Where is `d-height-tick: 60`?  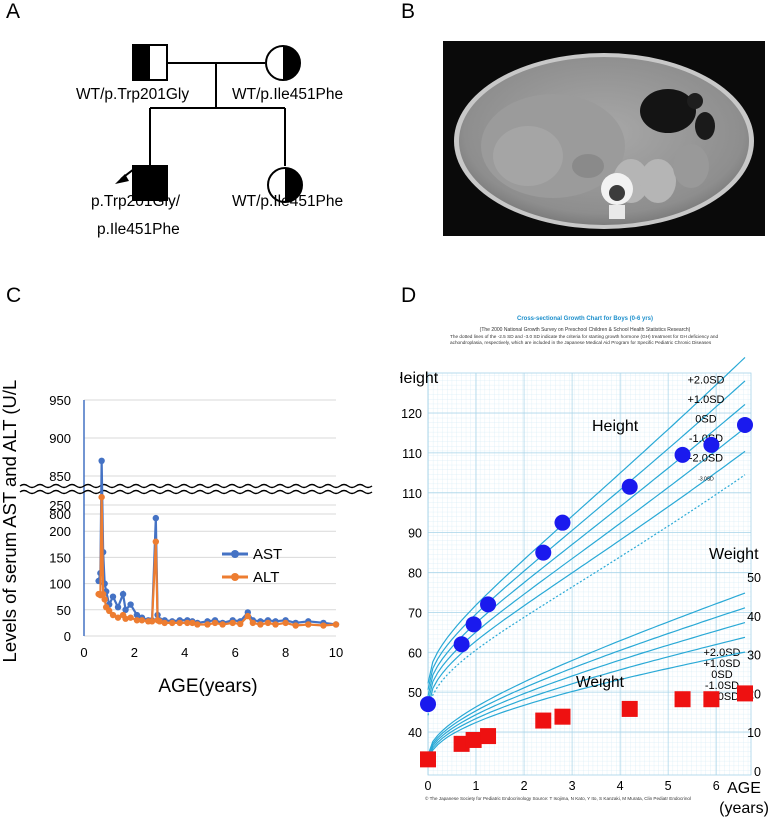 d-height-tick: 60 is located at coordinates (415, 653).